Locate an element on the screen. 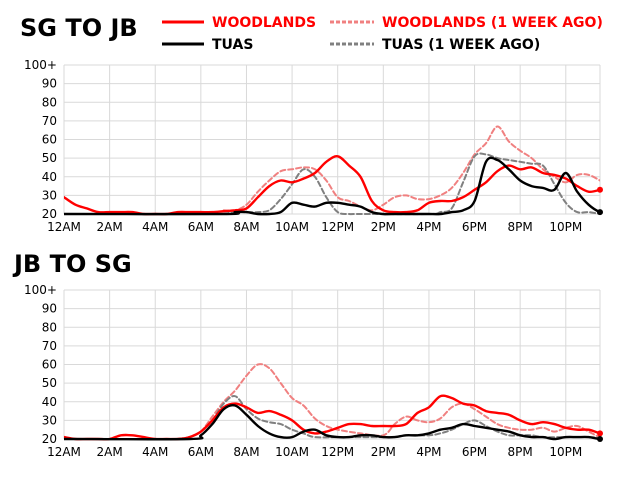 The image size is (640, 480). series-line-woodlands-1-week-ago is located at coordinates (388, 401).